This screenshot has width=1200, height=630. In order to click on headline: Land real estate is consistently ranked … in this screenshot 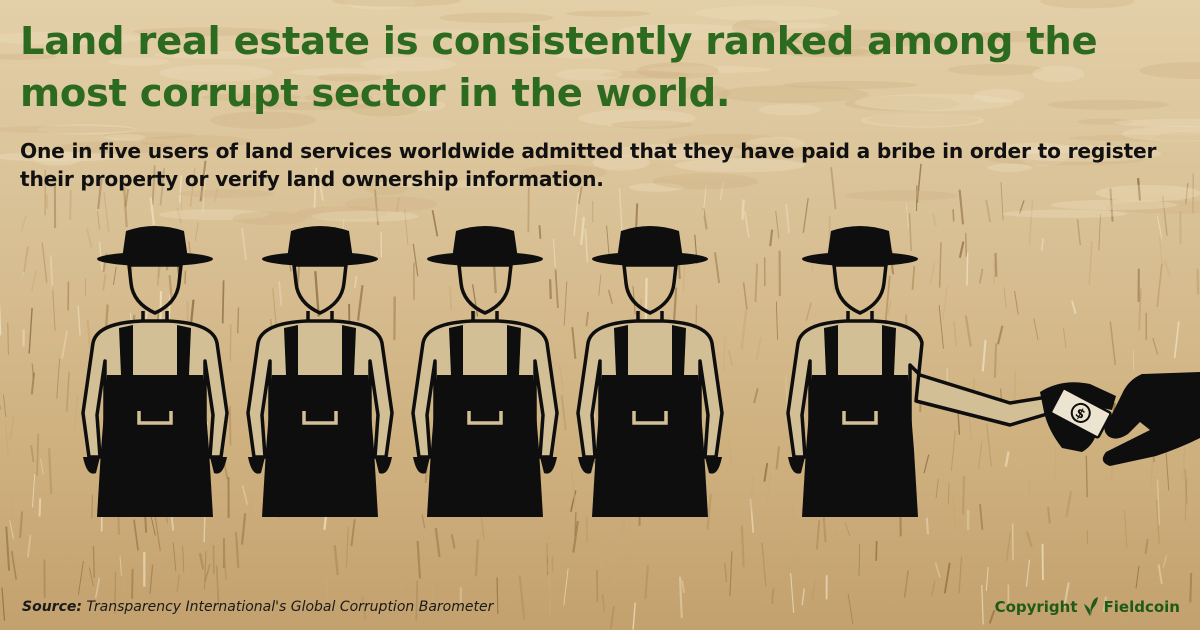, I will do `click(559, 67)`.